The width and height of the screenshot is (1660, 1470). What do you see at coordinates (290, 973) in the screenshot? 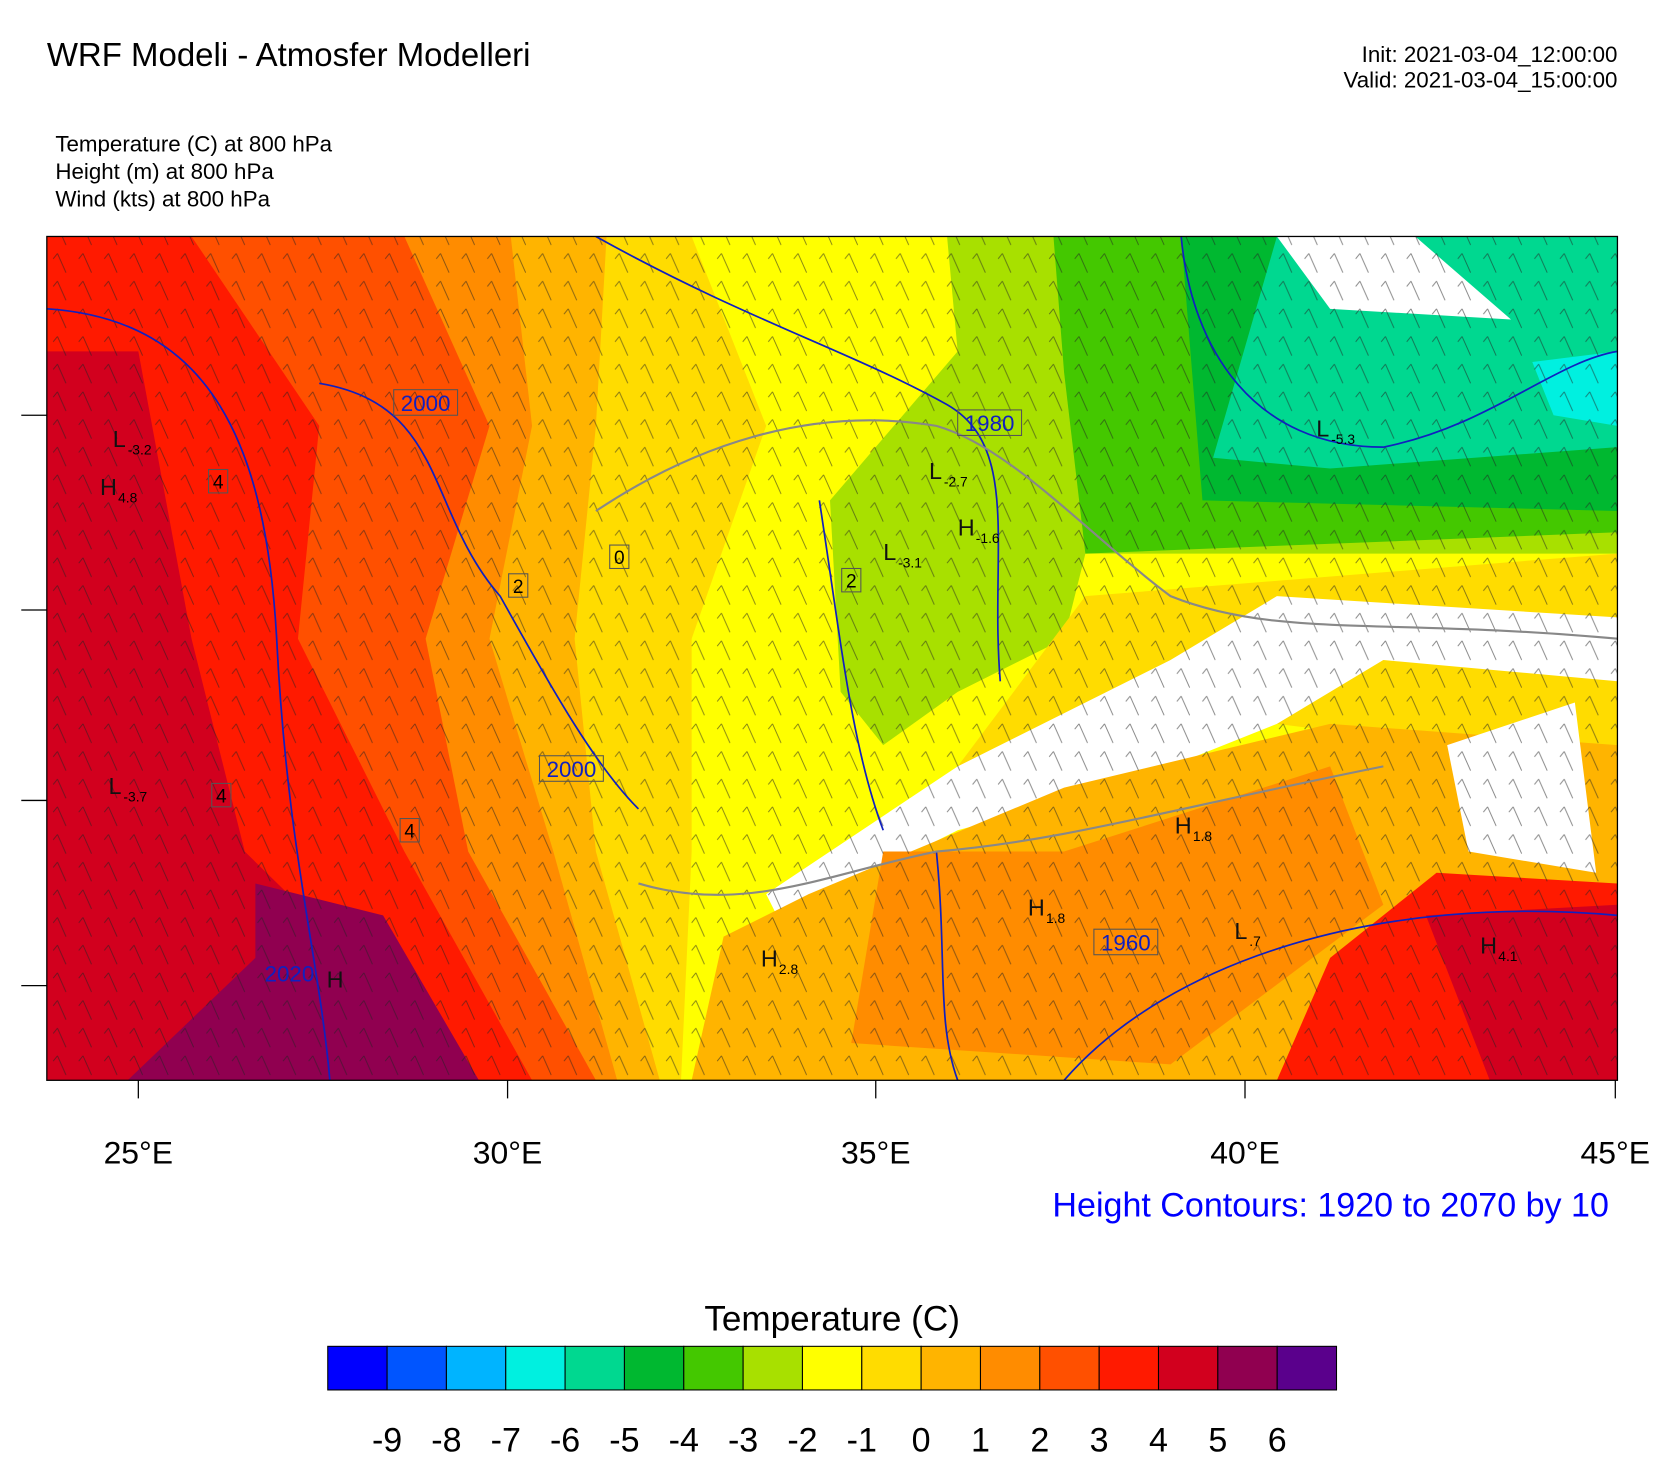
I see `height-label: 2020` at bounding box center [290, 973].